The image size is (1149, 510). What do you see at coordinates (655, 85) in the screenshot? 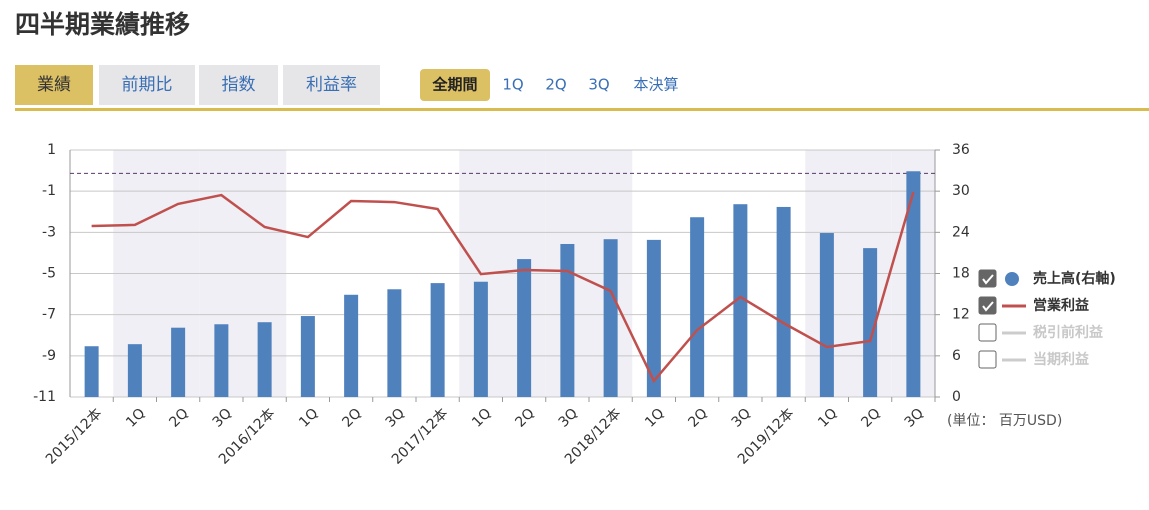
I see `period-filter: 本決算` at bounding box center [655, 85].